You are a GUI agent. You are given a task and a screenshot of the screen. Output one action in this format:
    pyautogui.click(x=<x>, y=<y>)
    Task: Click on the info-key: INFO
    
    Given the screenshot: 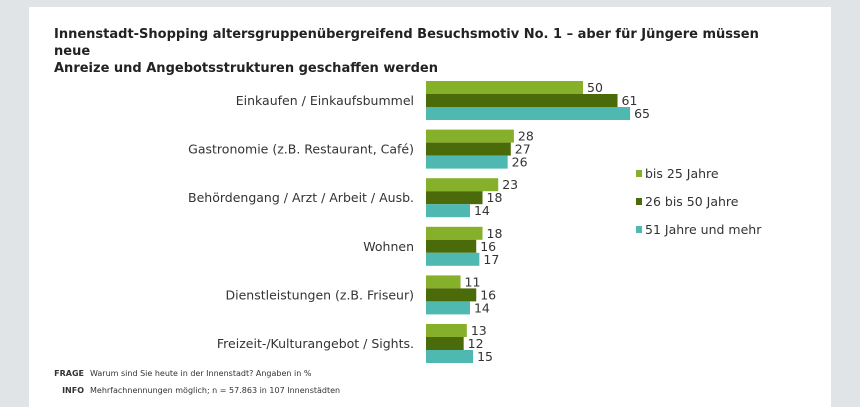 What is the action you would take?
    pyautogui.click(x=73, y=390)
    